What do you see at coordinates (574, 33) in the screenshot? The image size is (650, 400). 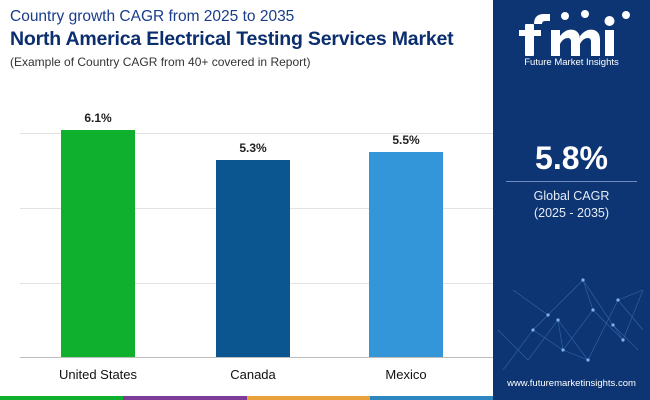 I see `fmi-logo` at bounding box center [574, 33].